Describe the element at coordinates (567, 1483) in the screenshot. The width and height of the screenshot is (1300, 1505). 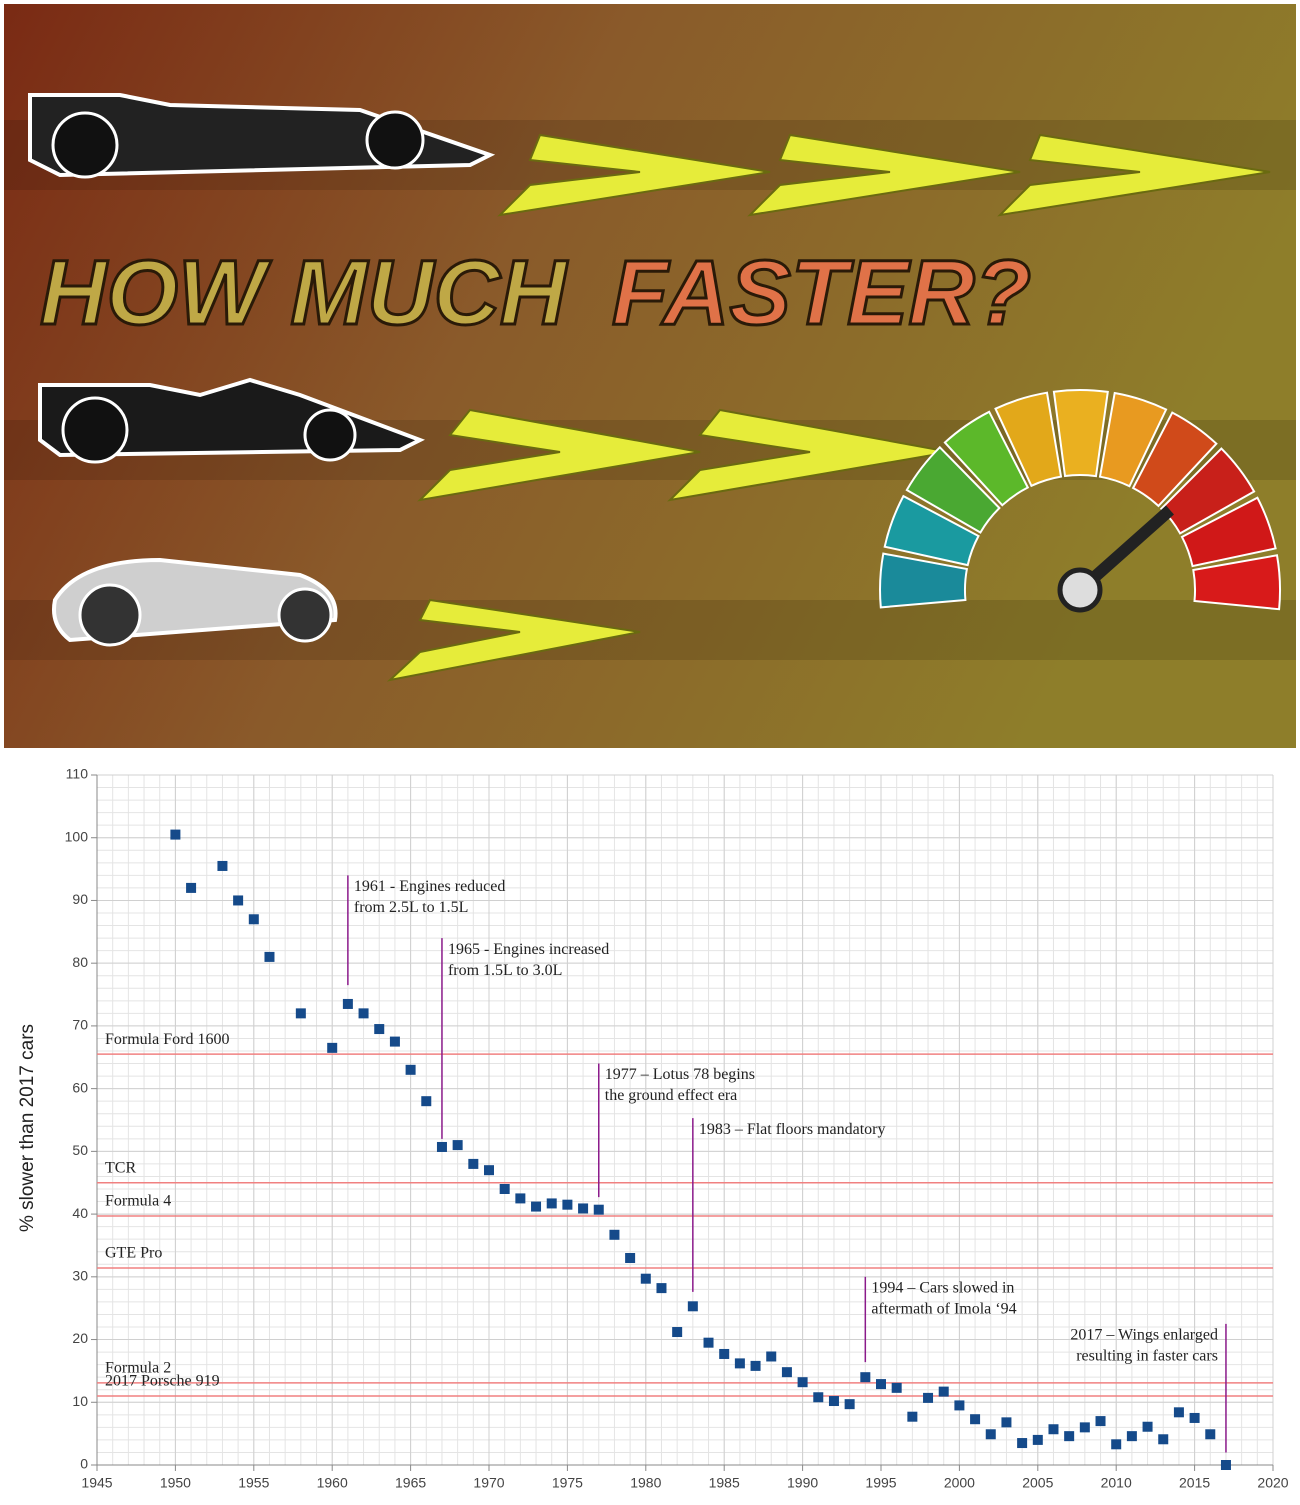
I see `x-tick-label: 1975` at that location.